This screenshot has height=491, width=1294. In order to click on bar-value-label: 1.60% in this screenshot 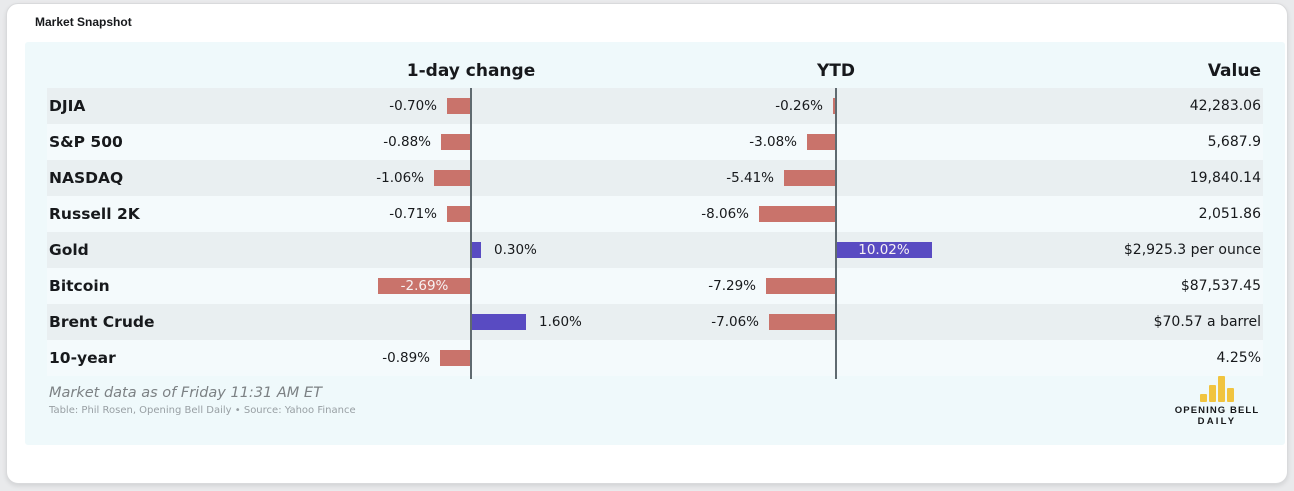, I will do `click(560, 322)`.